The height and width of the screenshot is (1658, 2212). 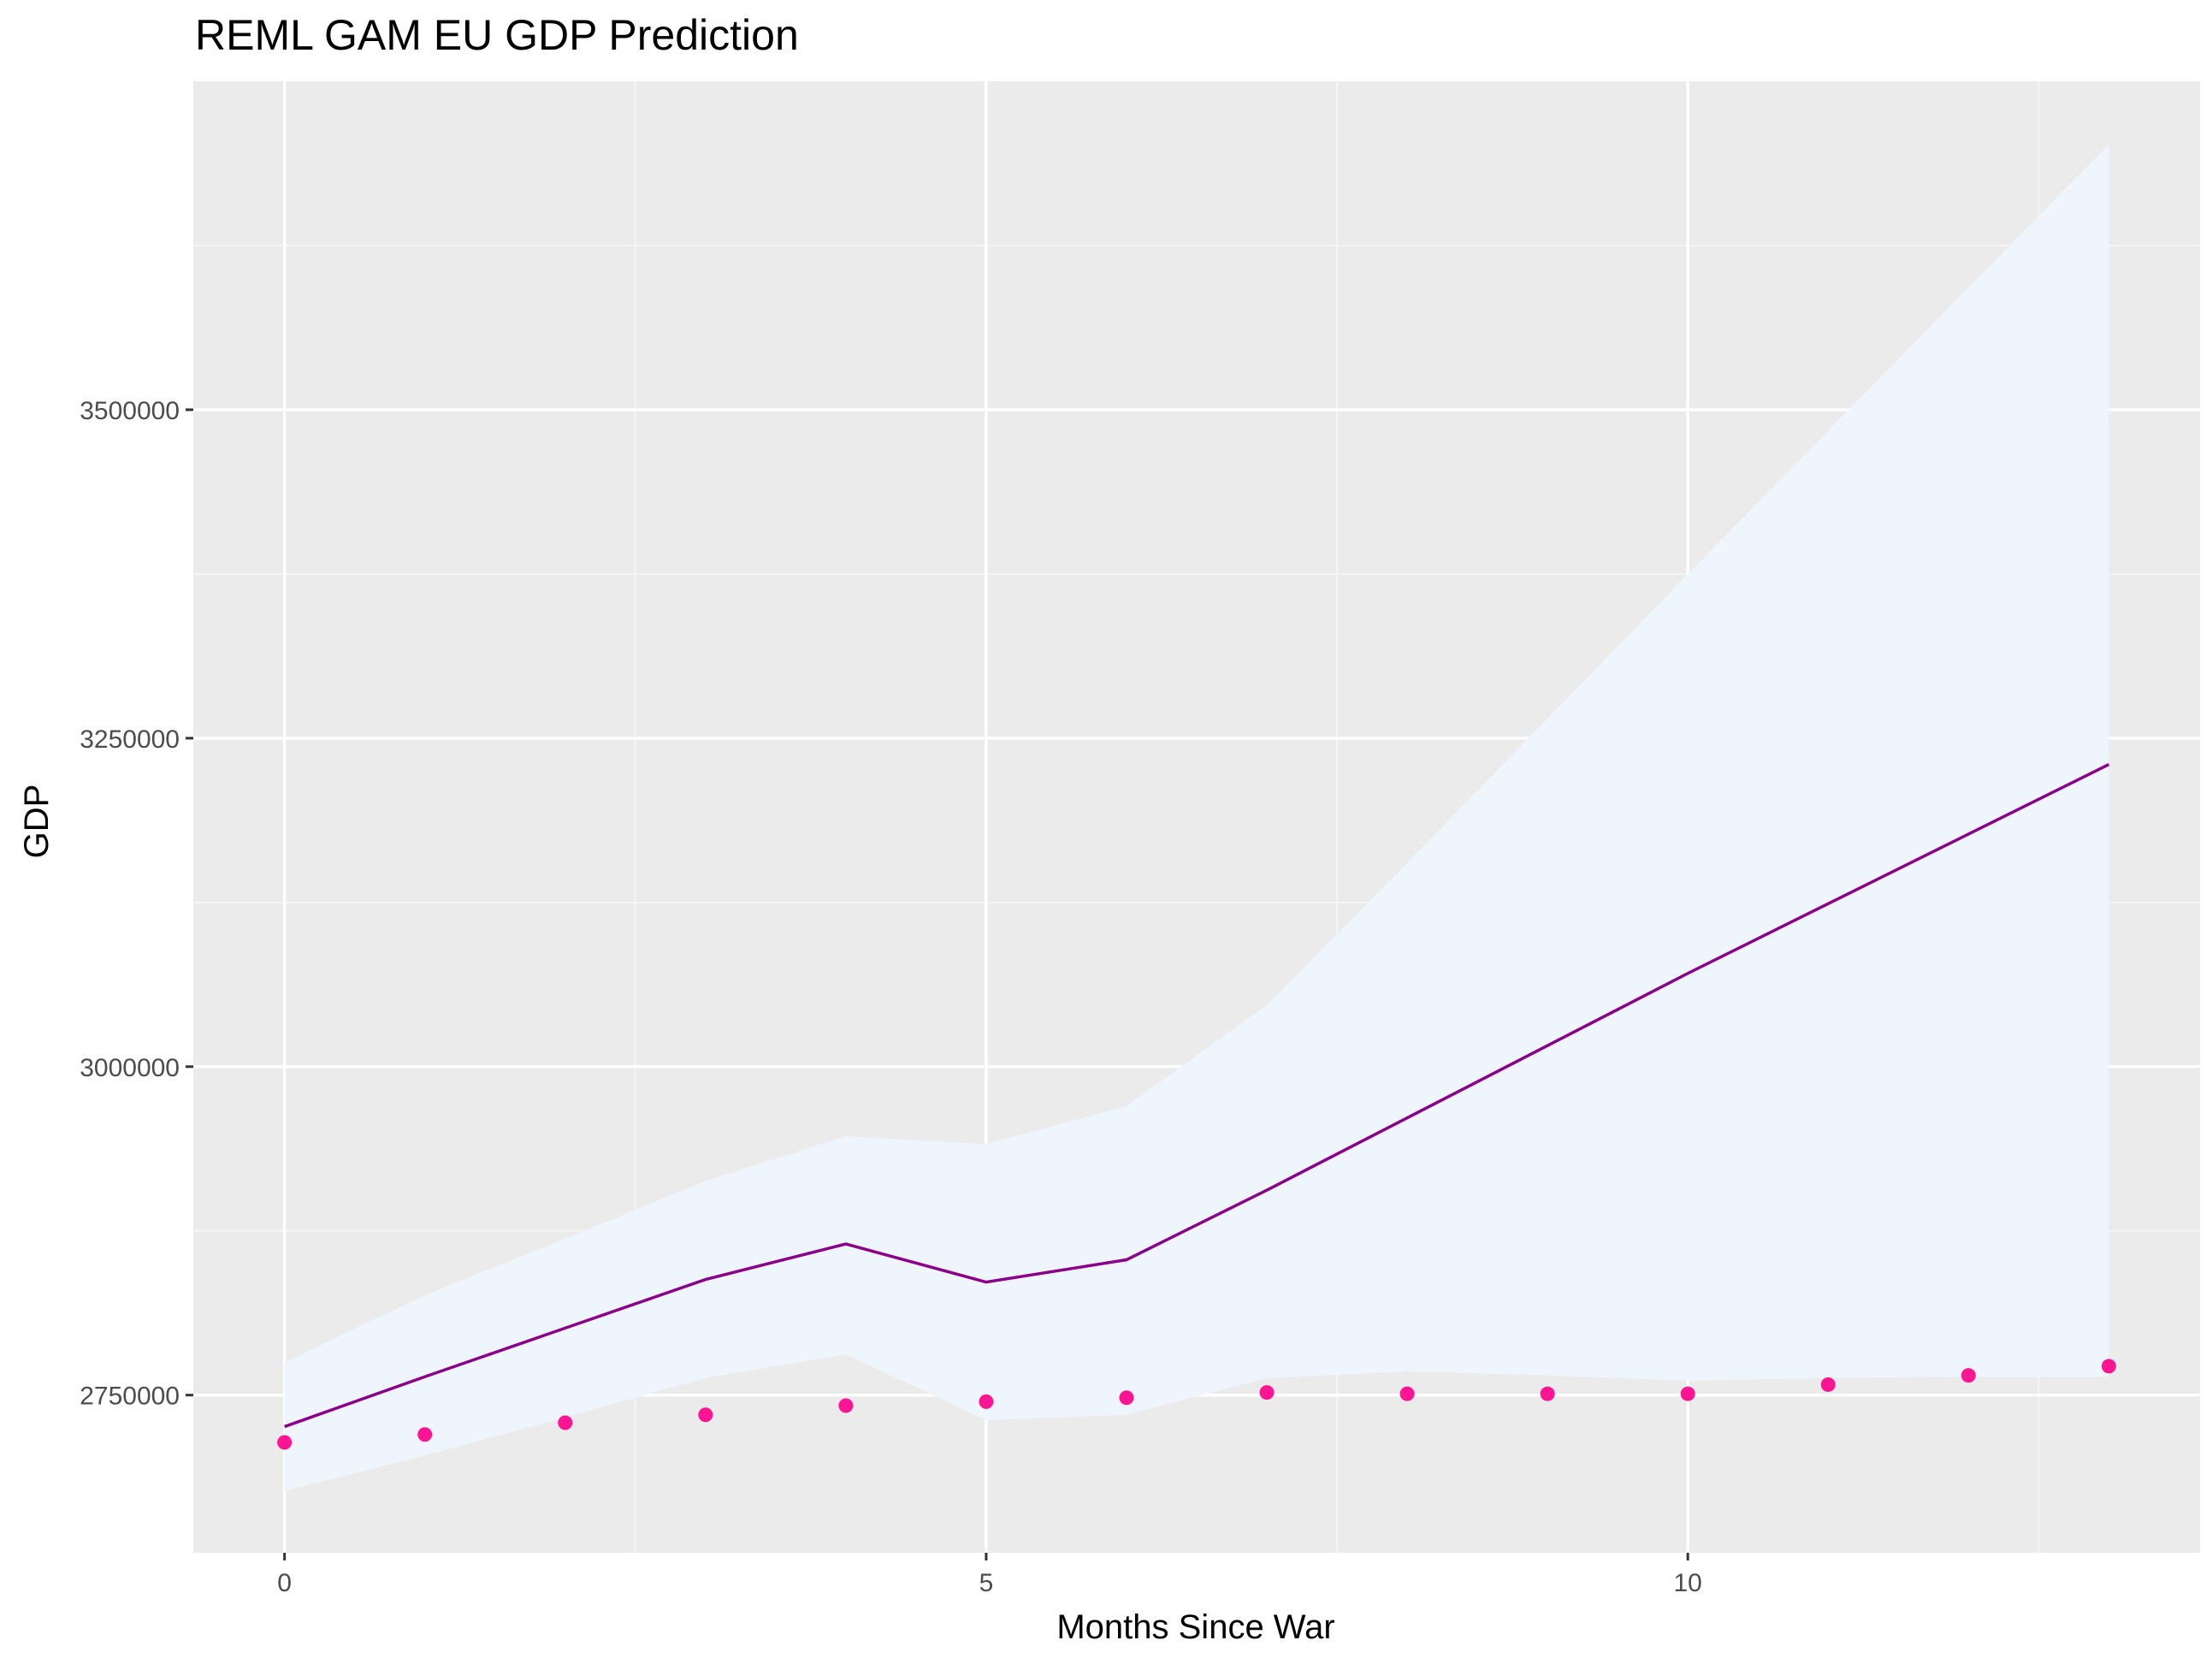 What do you see at coordinates (136, 904) in the screenshot?
I see `y-axis-ticks: 2750000 3000000 3250000 3500000` at bounding box center [136, 904].